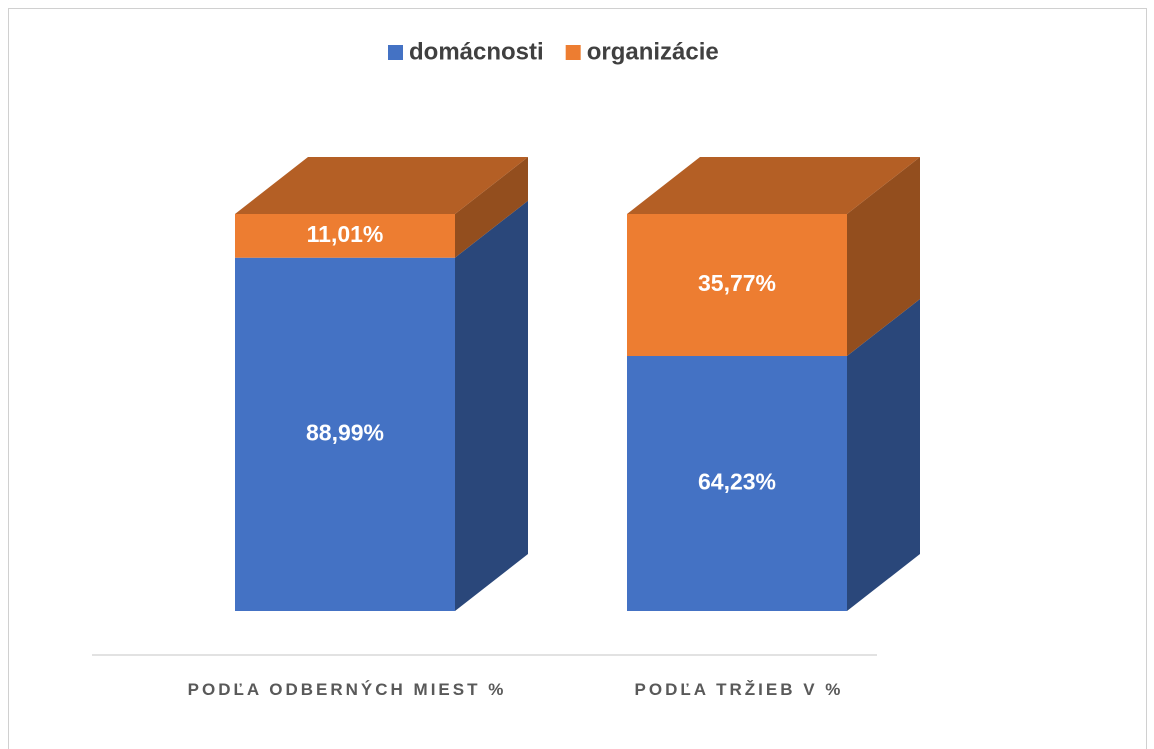 This screenshot has width=1154, height=749. I want to click on legend-label: organizácie, so click(653, 51).